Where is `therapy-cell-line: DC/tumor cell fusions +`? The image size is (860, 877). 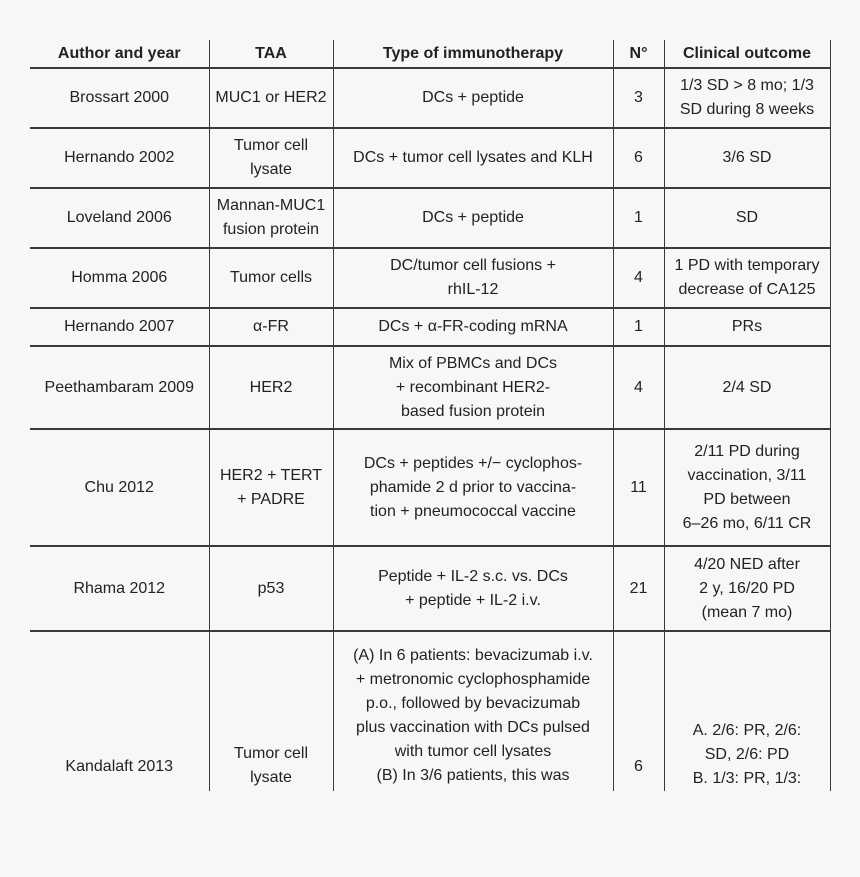
therapy-cell-line: DC/tumor cell fusions + is located at coordinates (473, 265).